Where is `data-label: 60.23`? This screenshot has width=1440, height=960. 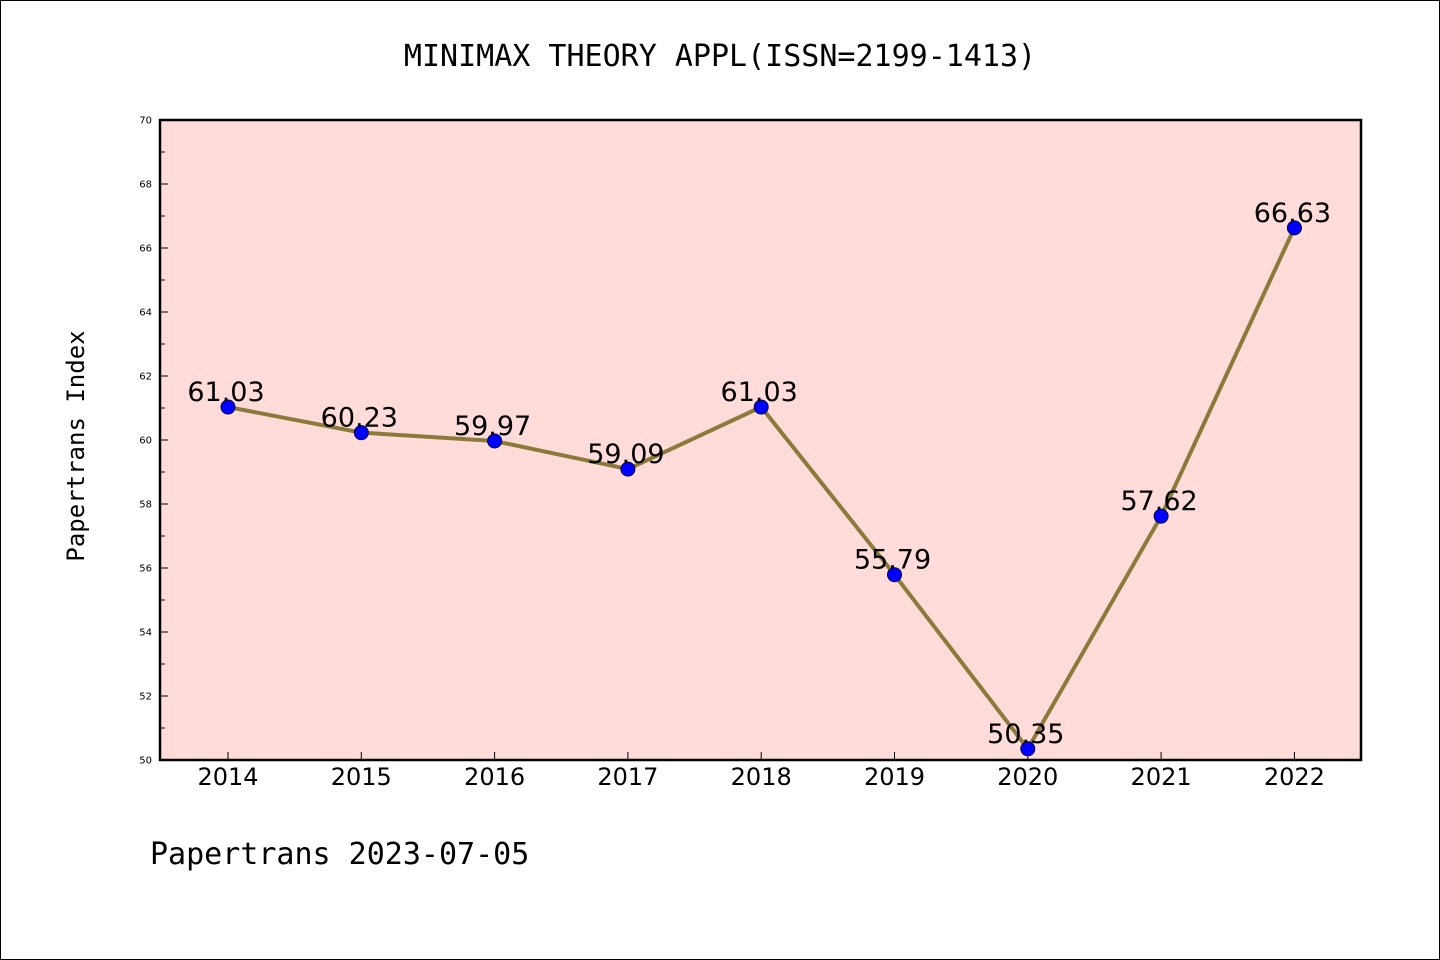 data-label: 60.23 is located at coordinates (359, 418).